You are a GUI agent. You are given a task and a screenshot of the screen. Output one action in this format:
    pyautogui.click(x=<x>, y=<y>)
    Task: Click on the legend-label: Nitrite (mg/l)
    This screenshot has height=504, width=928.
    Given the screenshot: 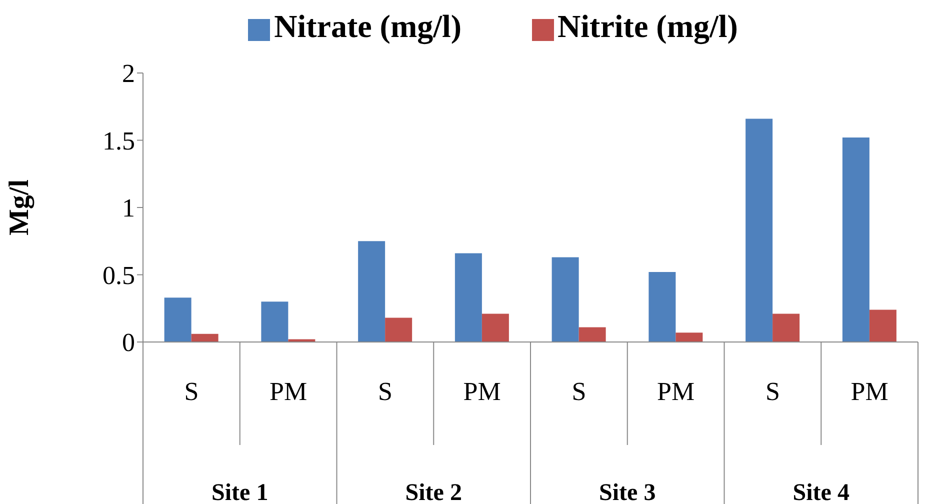 What is the action you would take?
    pyautogui.click(x=648, y=26)
    